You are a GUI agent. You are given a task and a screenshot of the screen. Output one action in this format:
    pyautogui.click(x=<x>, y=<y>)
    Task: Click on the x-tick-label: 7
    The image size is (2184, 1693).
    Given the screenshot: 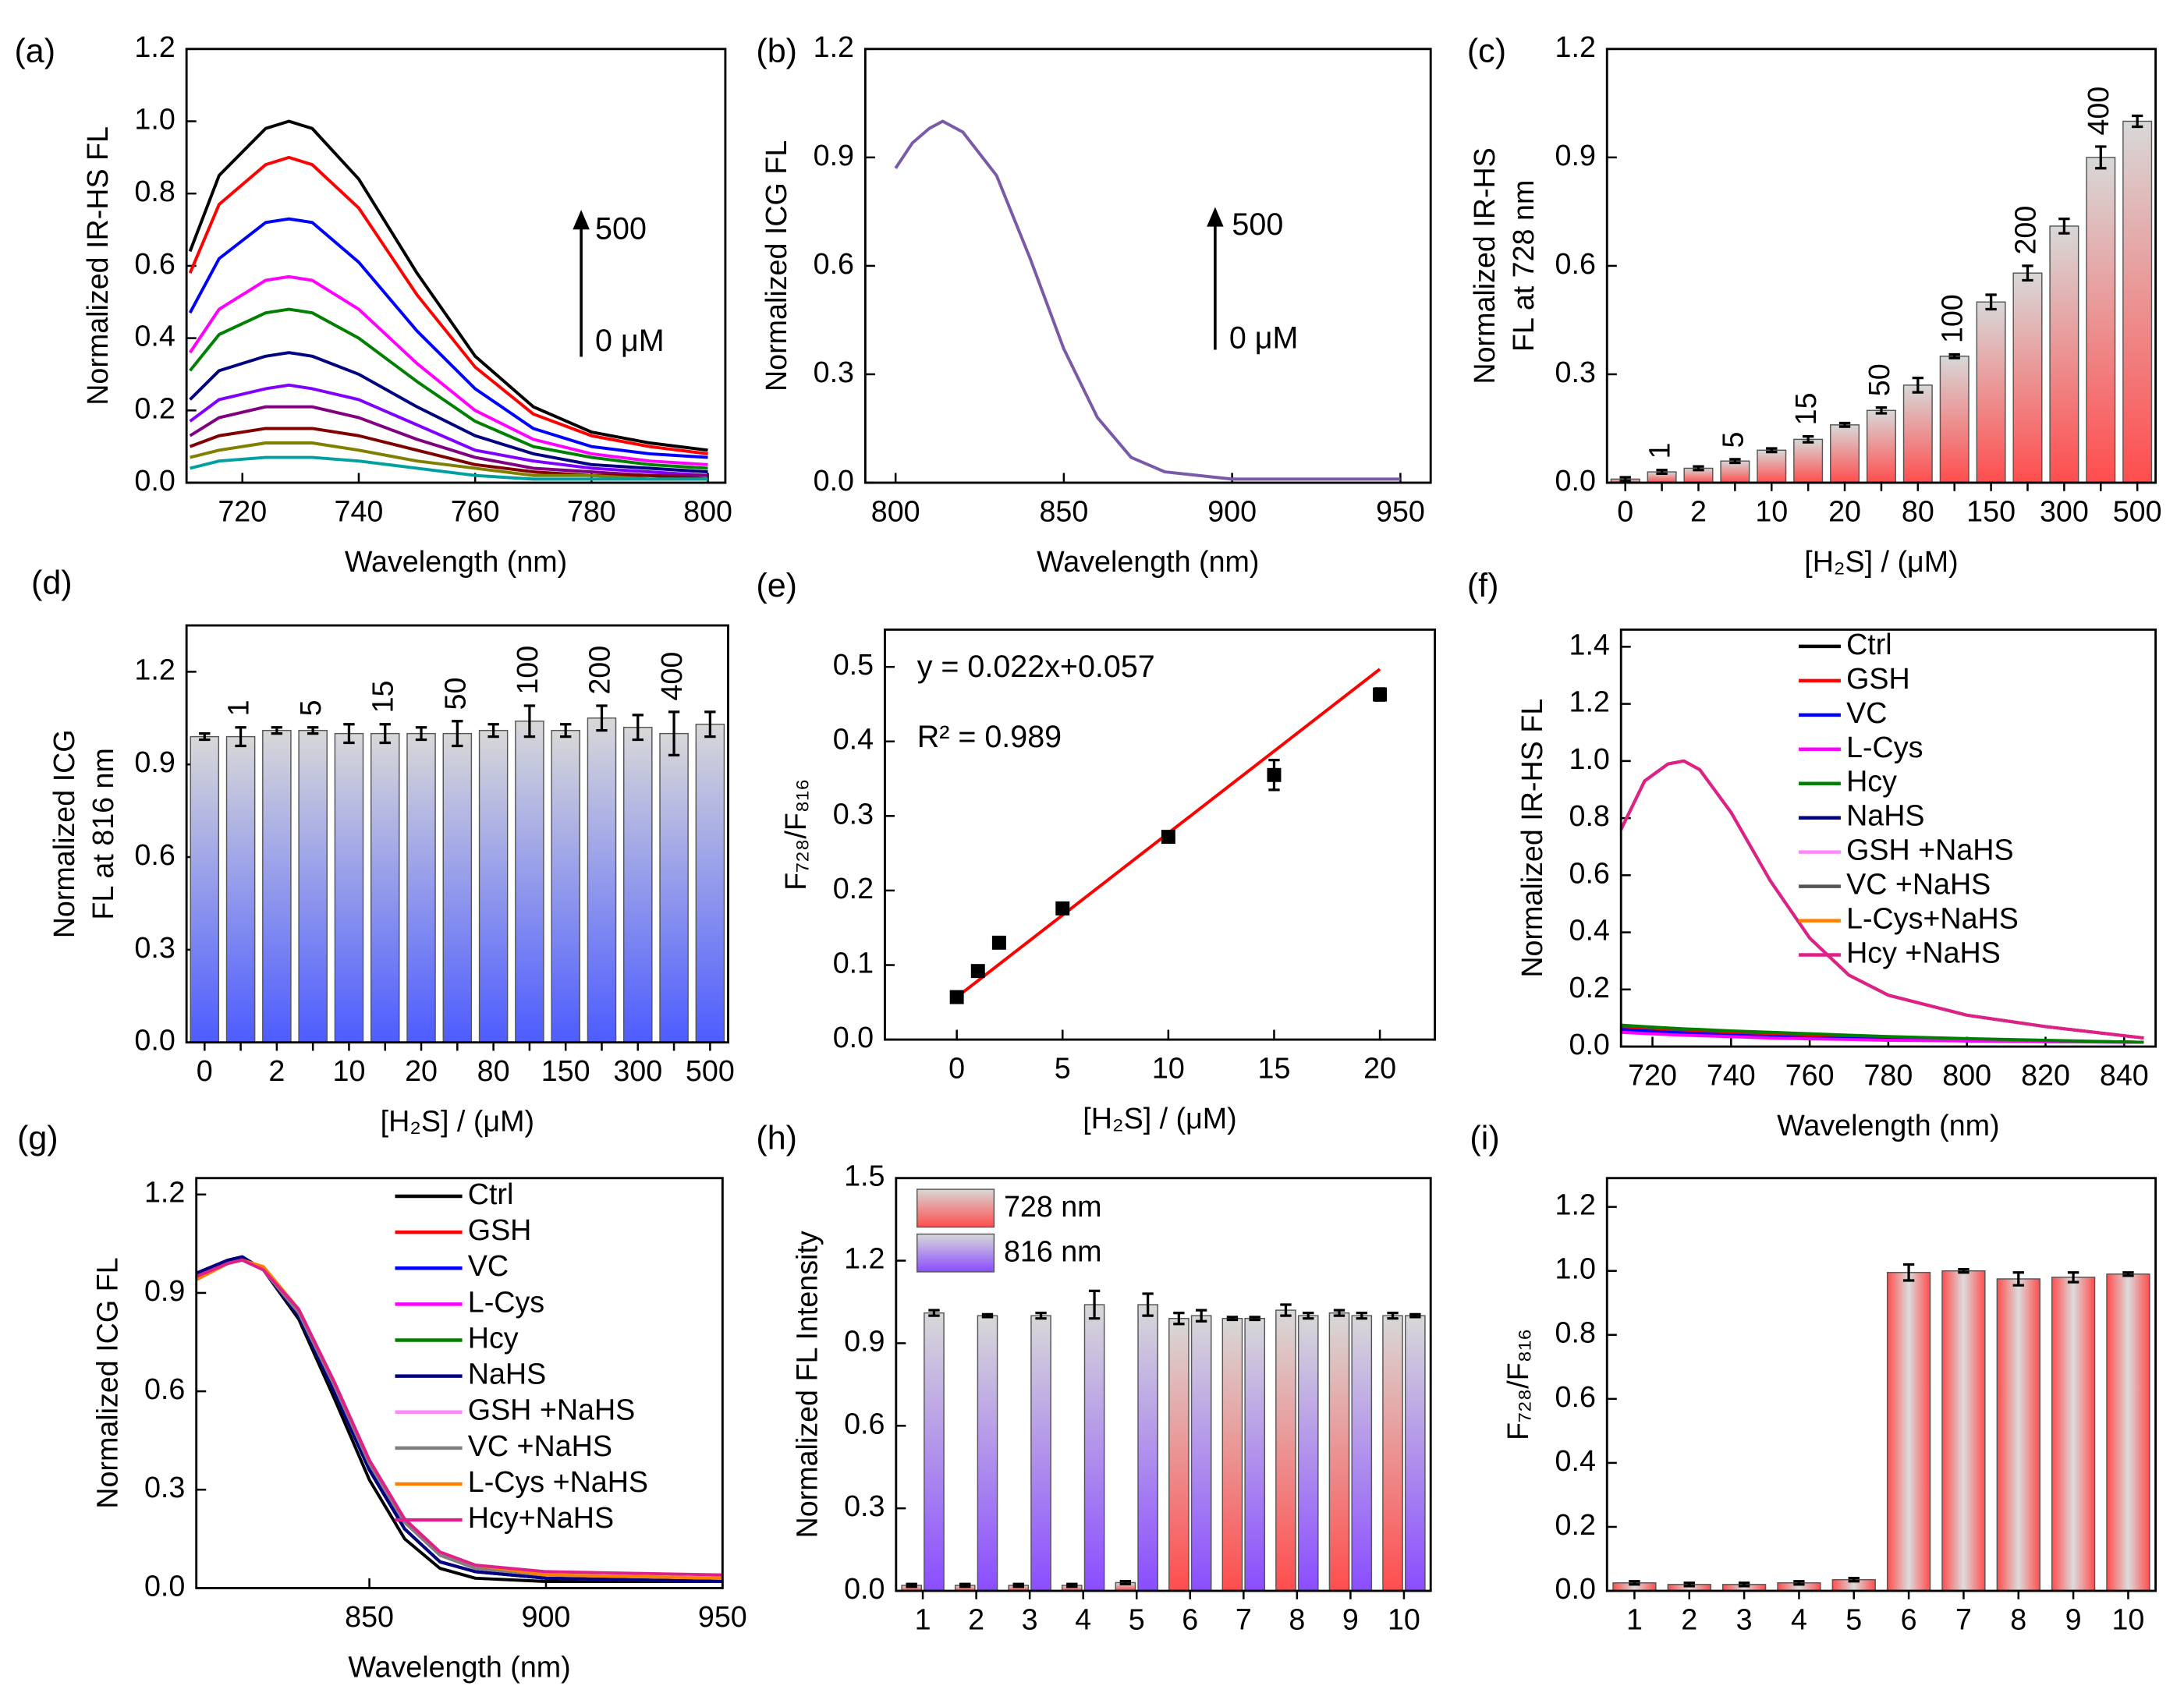 What is the action you would take?
    pyautogui.click(x=1244, y=1619)
    